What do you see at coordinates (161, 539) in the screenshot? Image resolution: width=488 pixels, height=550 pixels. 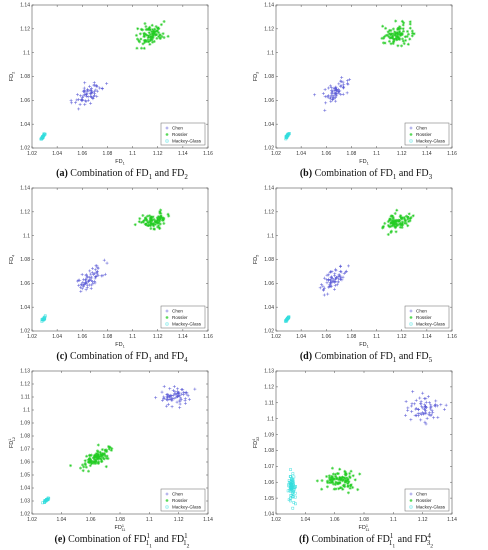 I see `caption-and: and` at bounding box center [161, 539].